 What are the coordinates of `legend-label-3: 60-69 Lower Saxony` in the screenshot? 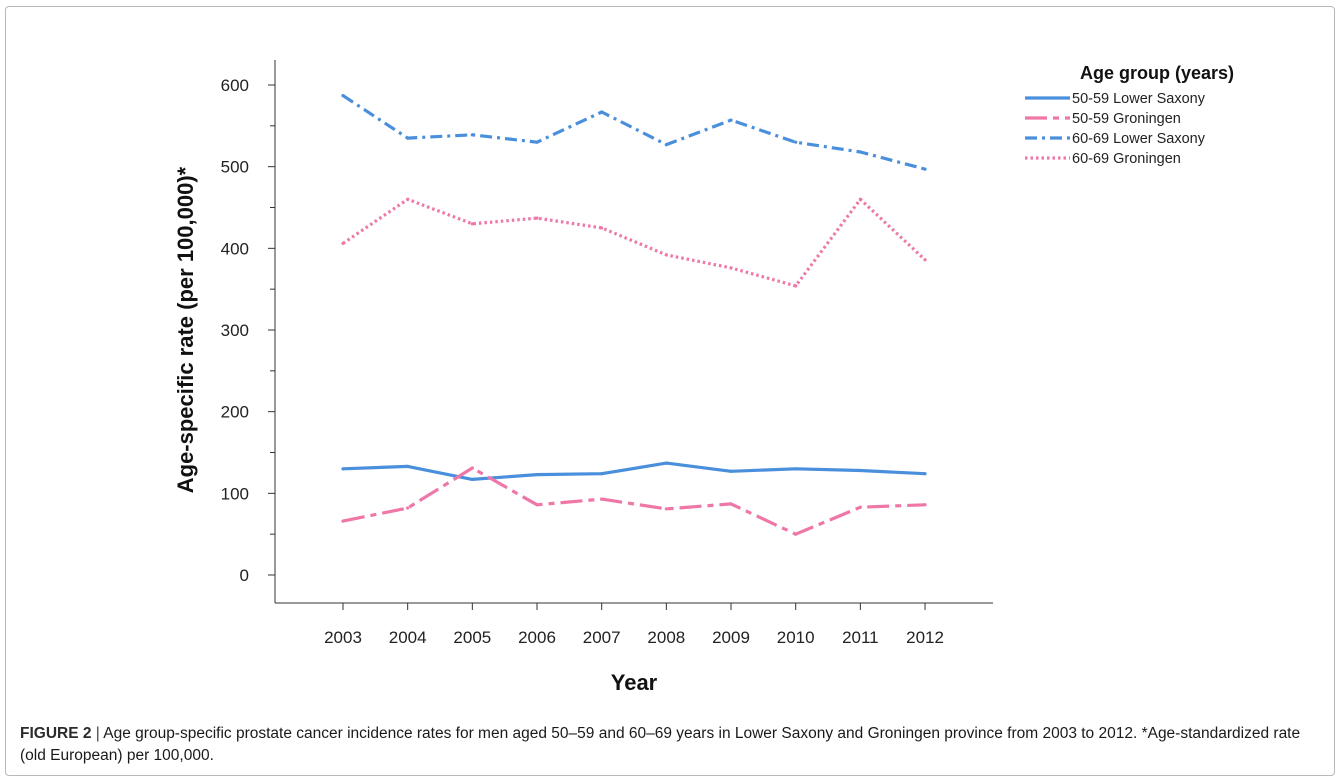 It's located at (1139, 139).